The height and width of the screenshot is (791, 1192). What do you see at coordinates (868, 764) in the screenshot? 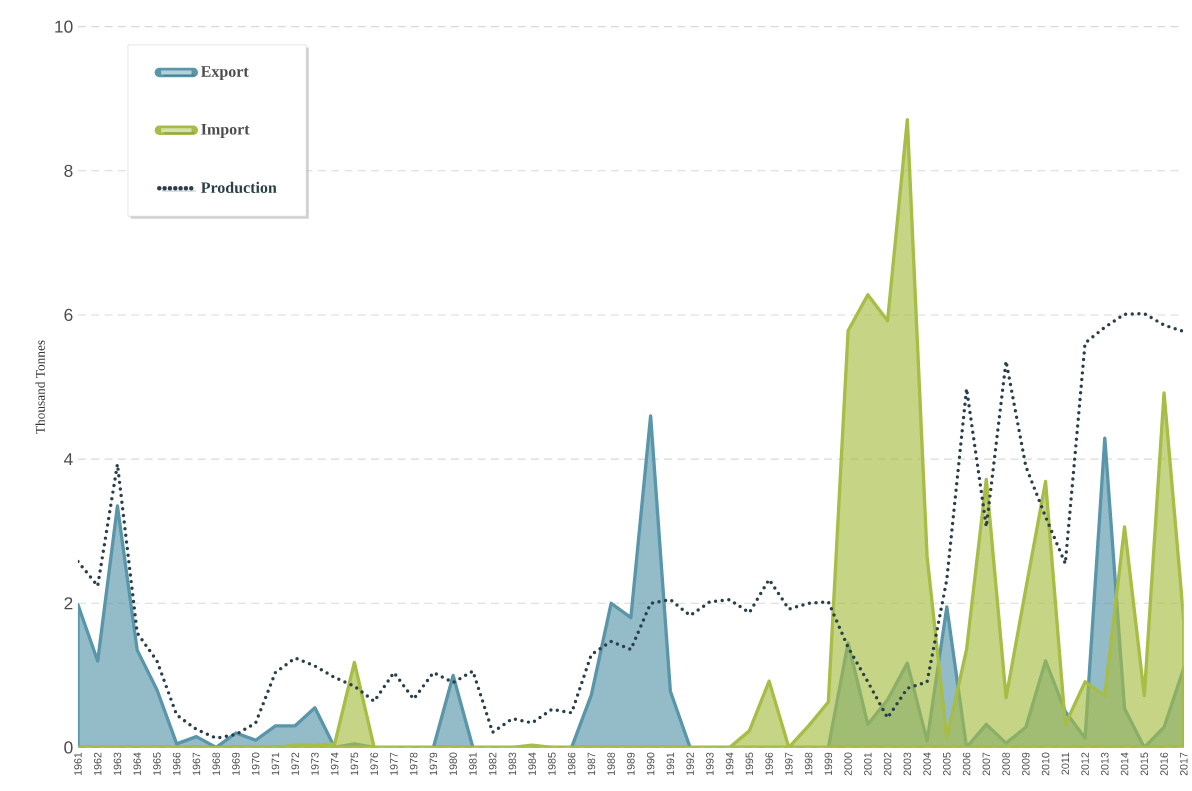
I see `x-tick-label: 2001` at bounding box center [868, 764].